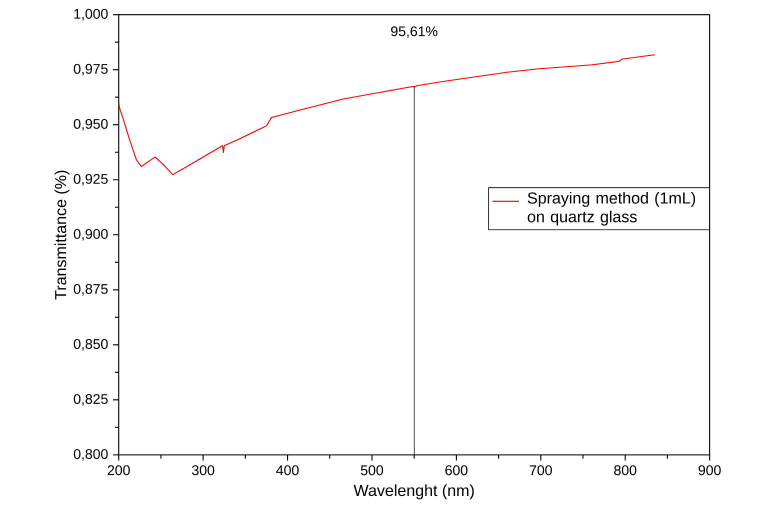 Image resolution: width=779 pixels, height=523 pixels. What do you see at coordinates (625, 470) in the screenshot?
I see `x-tick-label: 800` at bounding box center [625, 470].